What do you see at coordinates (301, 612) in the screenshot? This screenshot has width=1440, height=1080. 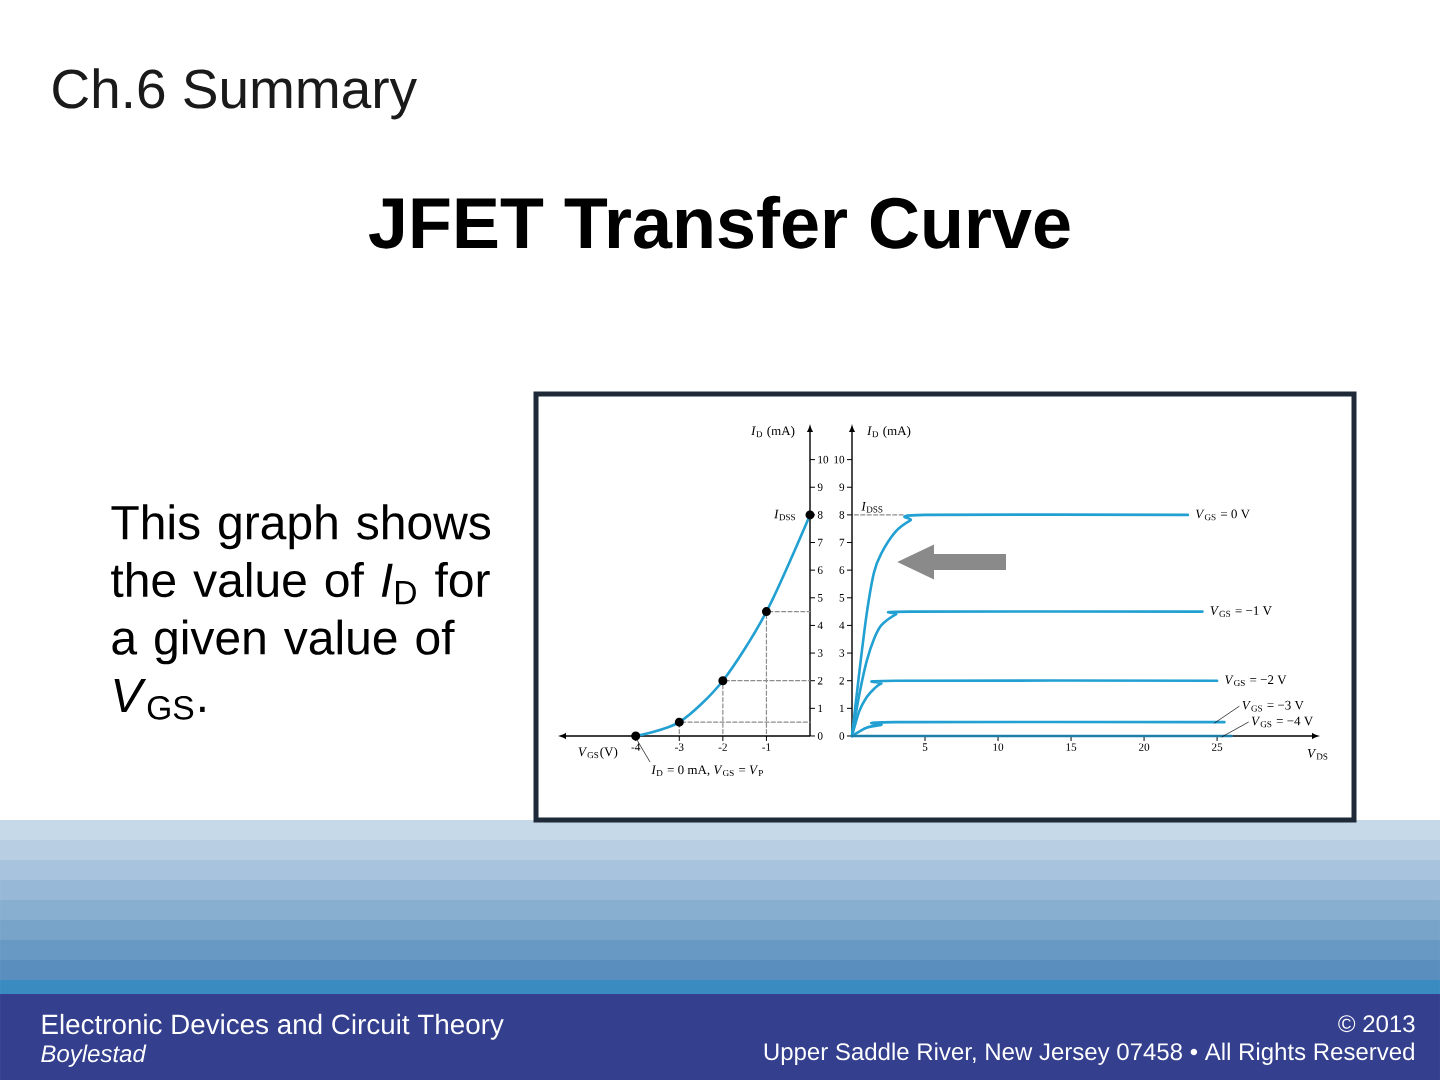 I see `text: This graph shows the value of I$_{D}$ for a given value of V$_{GS}$.` at bounding box center [301, 612].